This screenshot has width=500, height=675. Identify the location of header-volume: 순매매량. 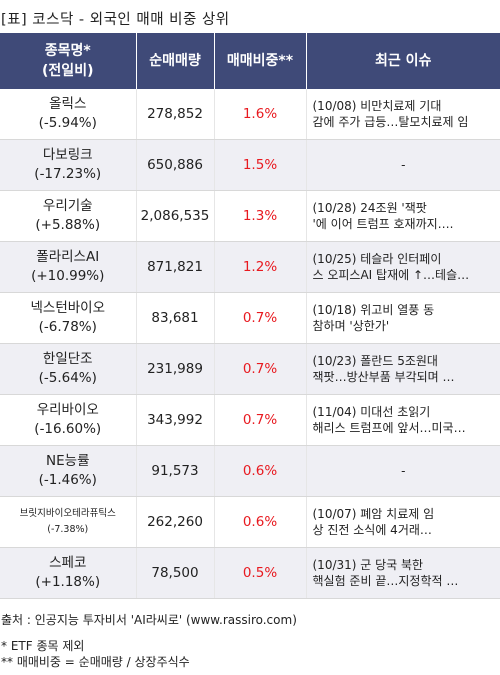
(175, 61).